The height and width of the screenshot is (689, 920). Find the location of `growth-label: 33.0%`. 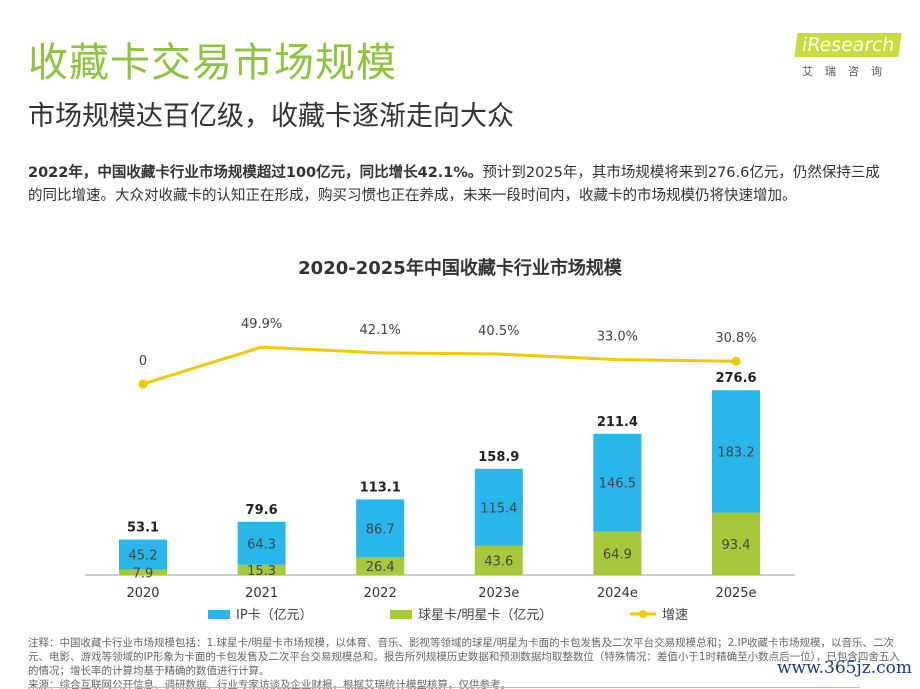

growth-label: 33.0% is located at coordinates (617, 337).